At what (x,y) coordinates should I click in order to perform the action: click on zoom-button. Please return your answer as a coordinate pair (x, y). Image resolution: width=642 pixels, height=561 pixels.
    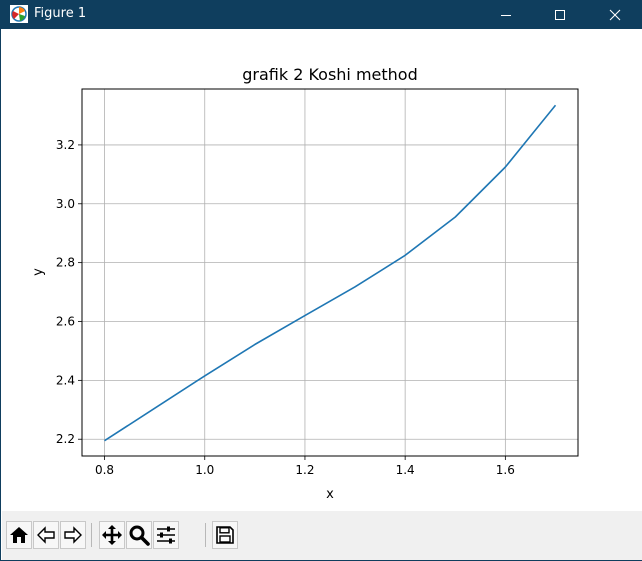
    Looking at the image, I should click on (139, 535).